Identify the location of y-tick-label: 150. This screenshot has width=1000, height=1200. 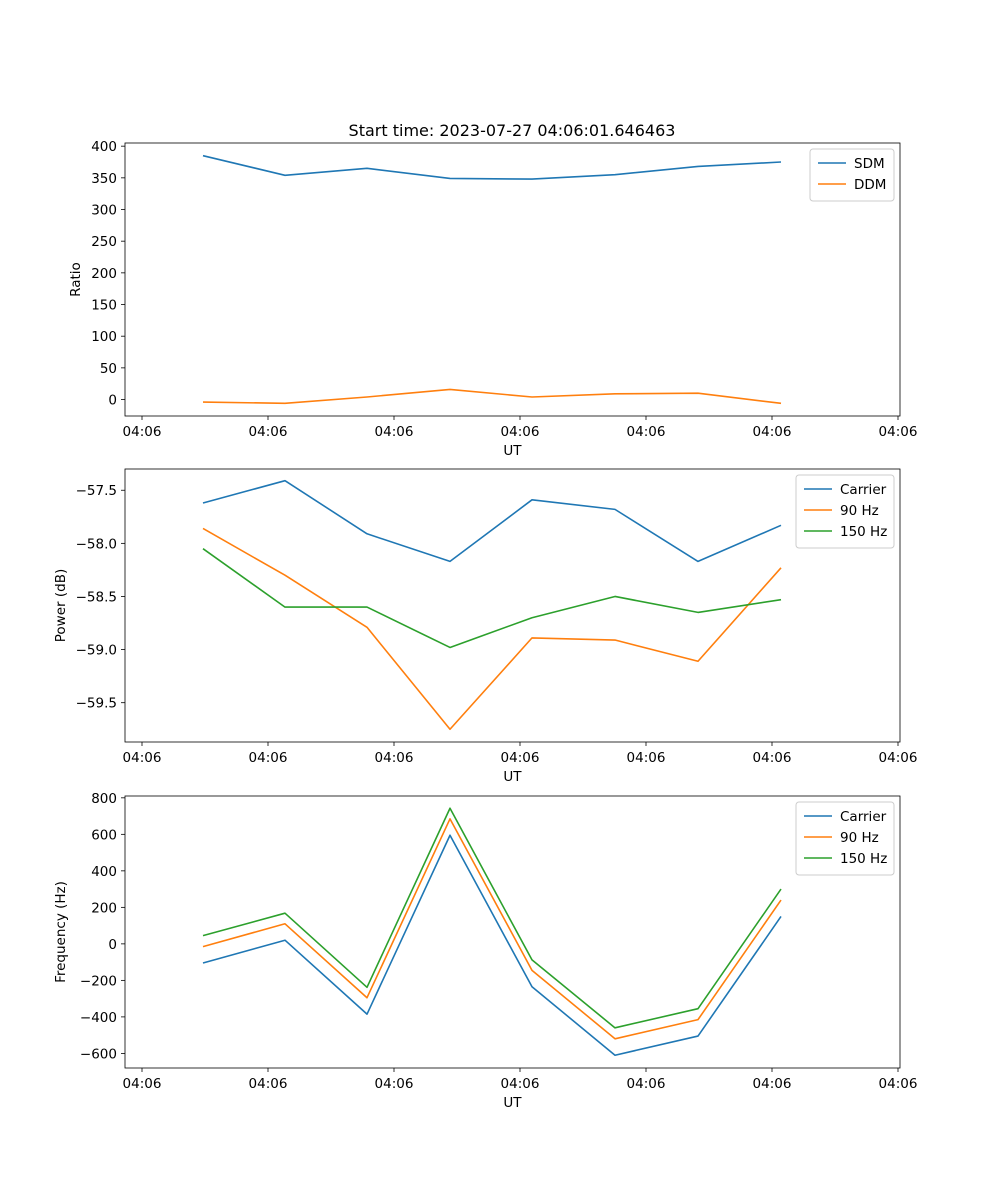
(104, 306).